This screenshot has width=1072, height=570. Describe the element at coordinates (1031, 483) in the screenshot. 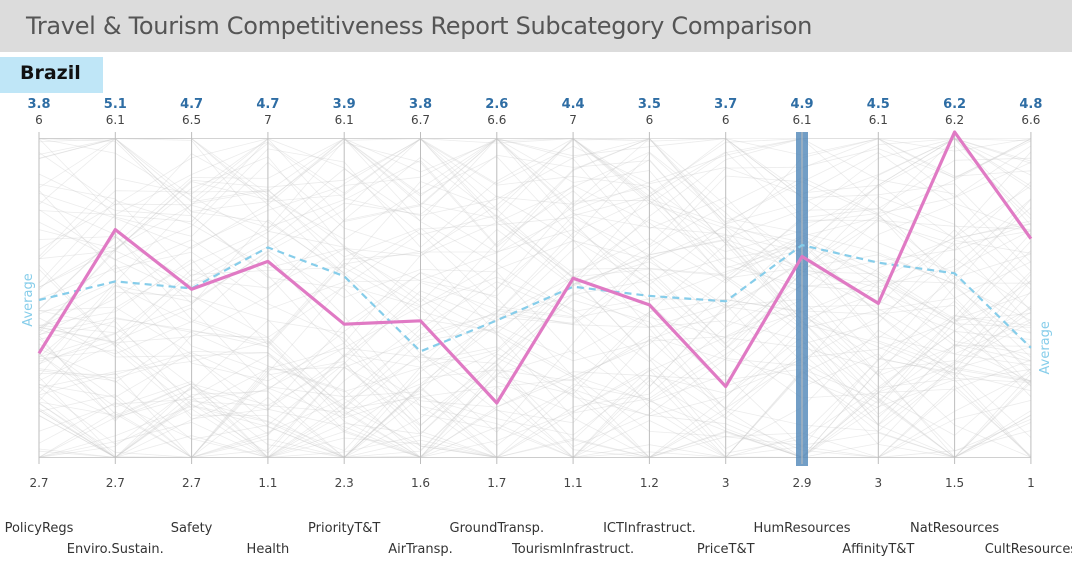

I see `axis-min-label: 1` at that location.